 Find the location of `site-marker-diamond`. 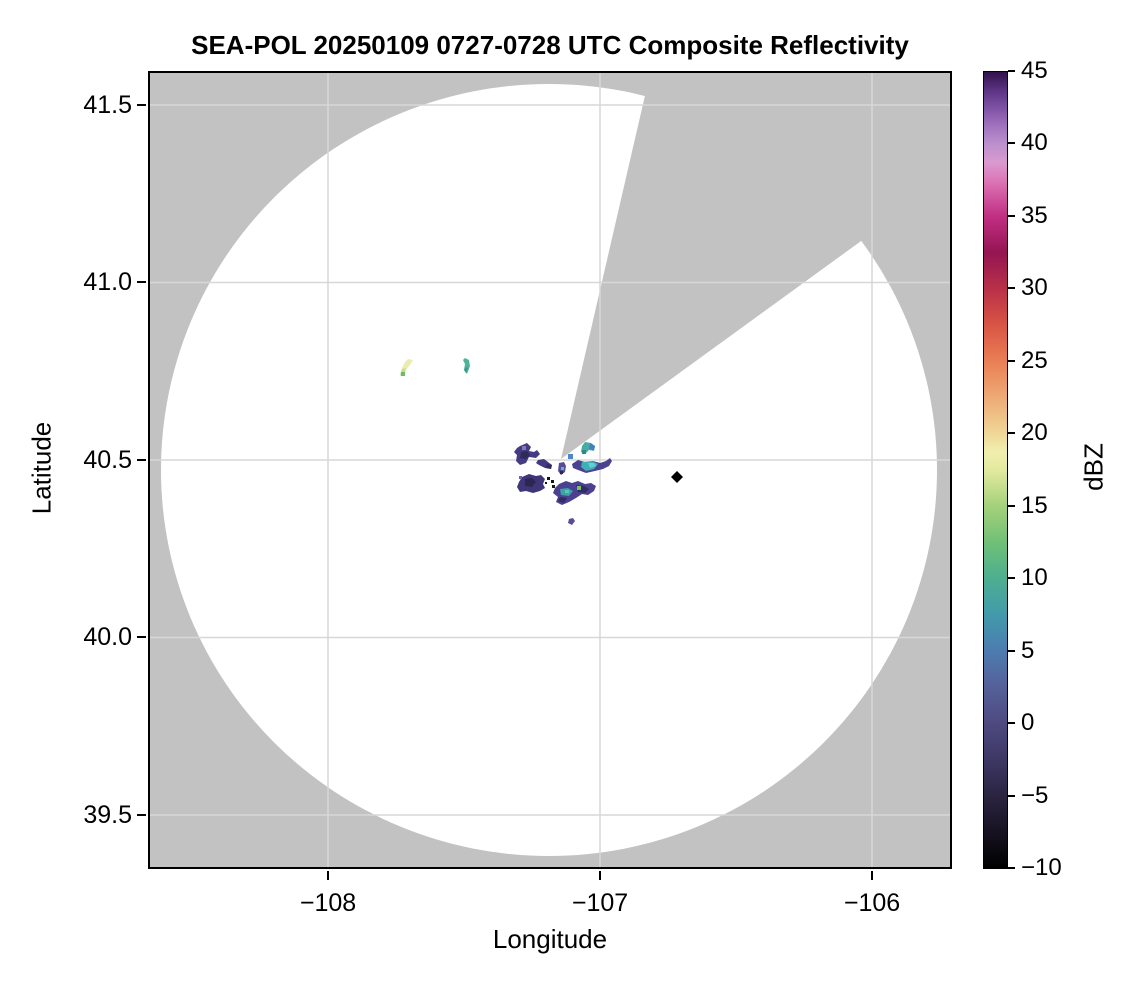

site-marker-diamond is located at coordinates (677, 477).